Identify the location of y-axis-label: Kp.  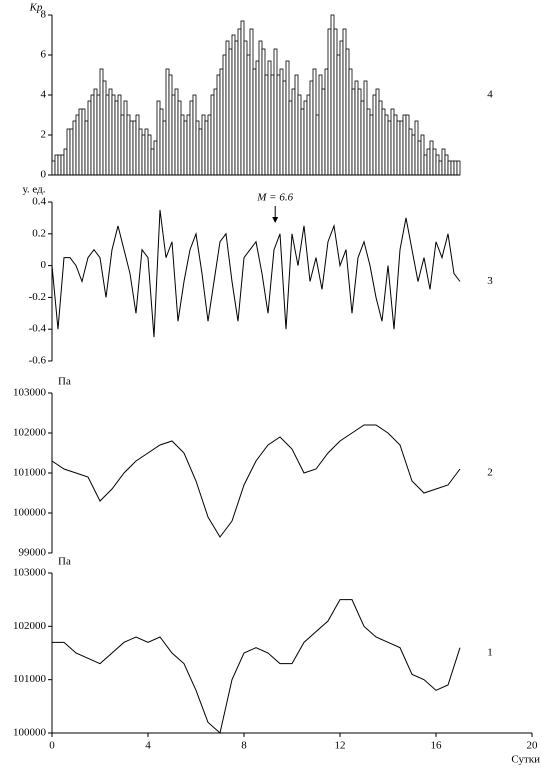
(36, 8).